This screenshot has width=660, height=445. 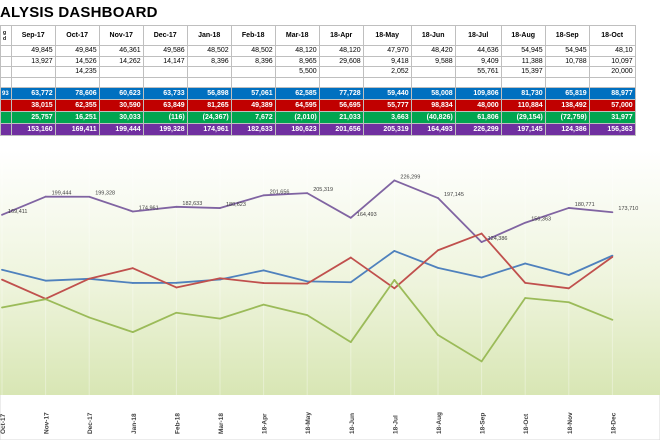 I want to click on column-header: Jan-18, so click(x=209, y=35).